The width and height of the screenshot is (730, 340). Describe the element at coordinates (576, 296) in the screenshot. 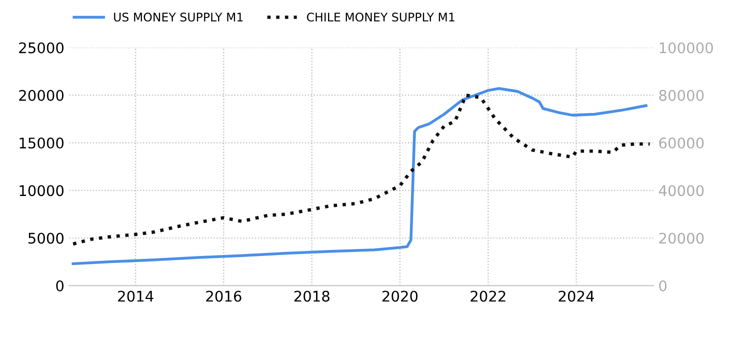

I see `x-tick-label: 2024` at that location.